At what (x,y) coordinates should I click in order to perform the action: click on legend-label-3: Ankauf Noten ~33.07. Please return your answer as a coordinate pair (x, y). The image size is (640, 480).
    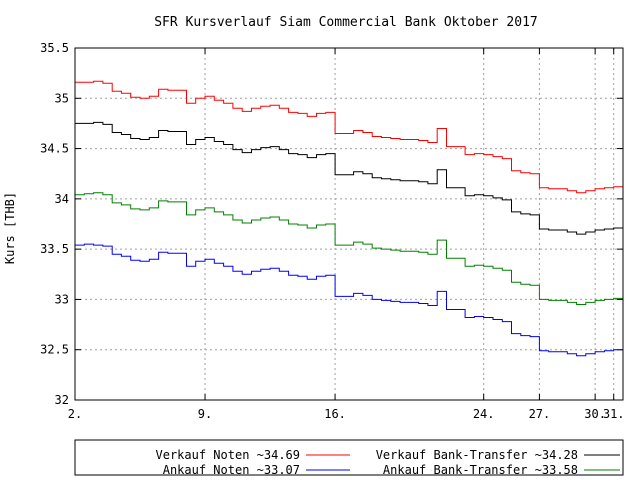
    Looking at the image, I should click on (231, 470).